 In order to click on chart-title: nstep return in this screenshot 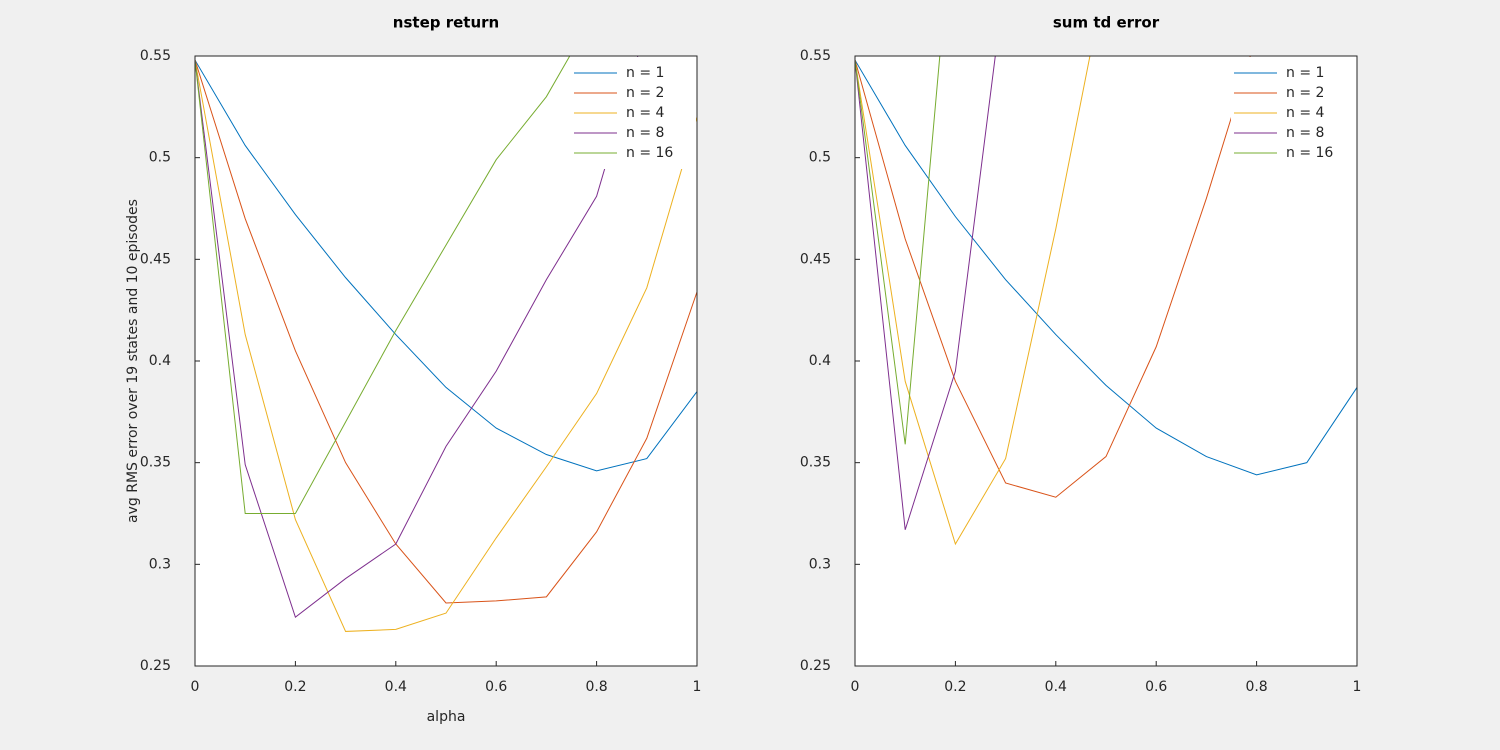, I will do `click(446, 23)`.